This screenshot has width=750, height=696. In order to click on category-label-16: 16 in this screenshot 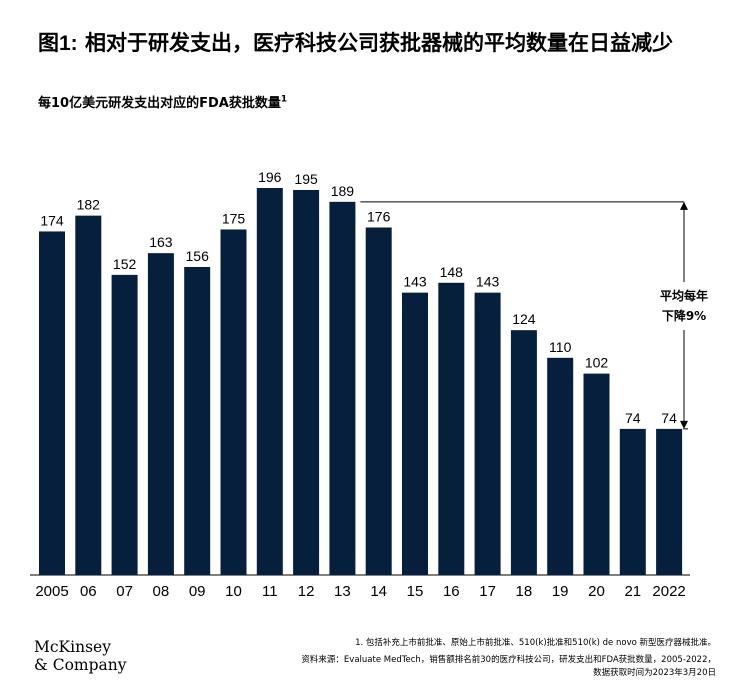, I will do `click(451, 591)`.